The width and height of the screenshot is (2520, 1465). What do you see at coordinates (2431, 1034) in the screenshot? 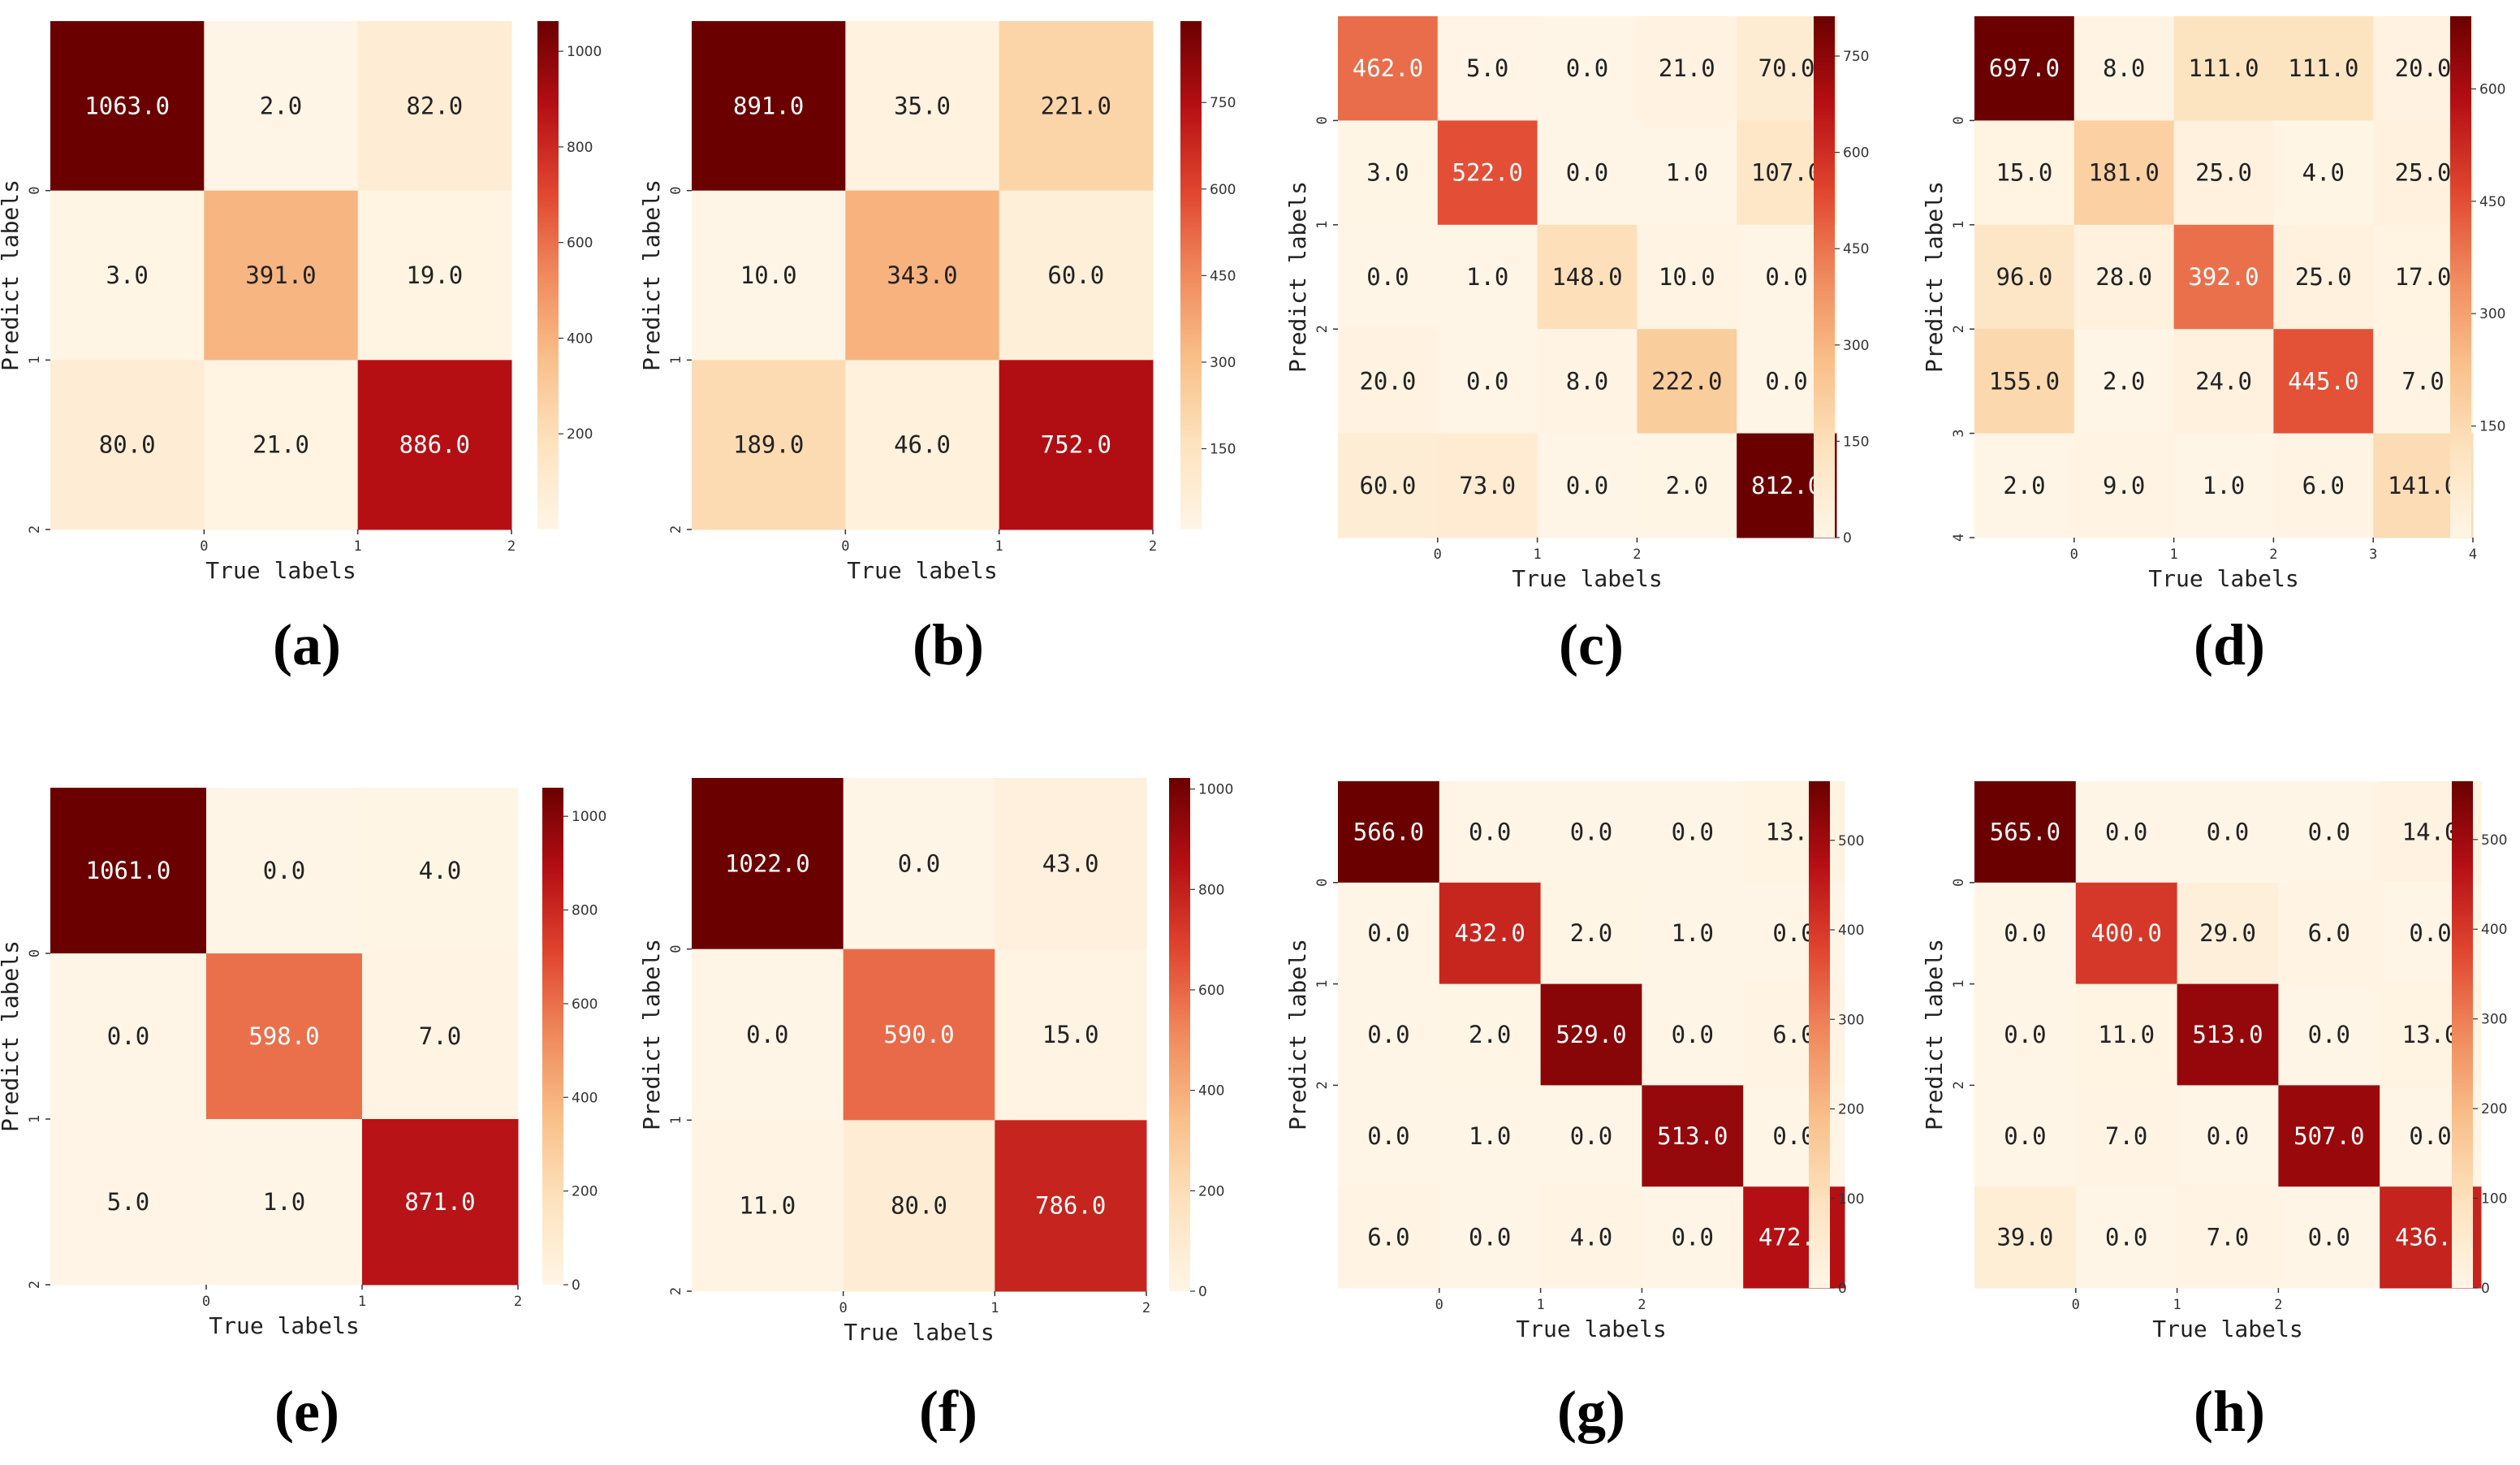
I see `cell-value: 13.0` at bounding box center [2431, 1034].